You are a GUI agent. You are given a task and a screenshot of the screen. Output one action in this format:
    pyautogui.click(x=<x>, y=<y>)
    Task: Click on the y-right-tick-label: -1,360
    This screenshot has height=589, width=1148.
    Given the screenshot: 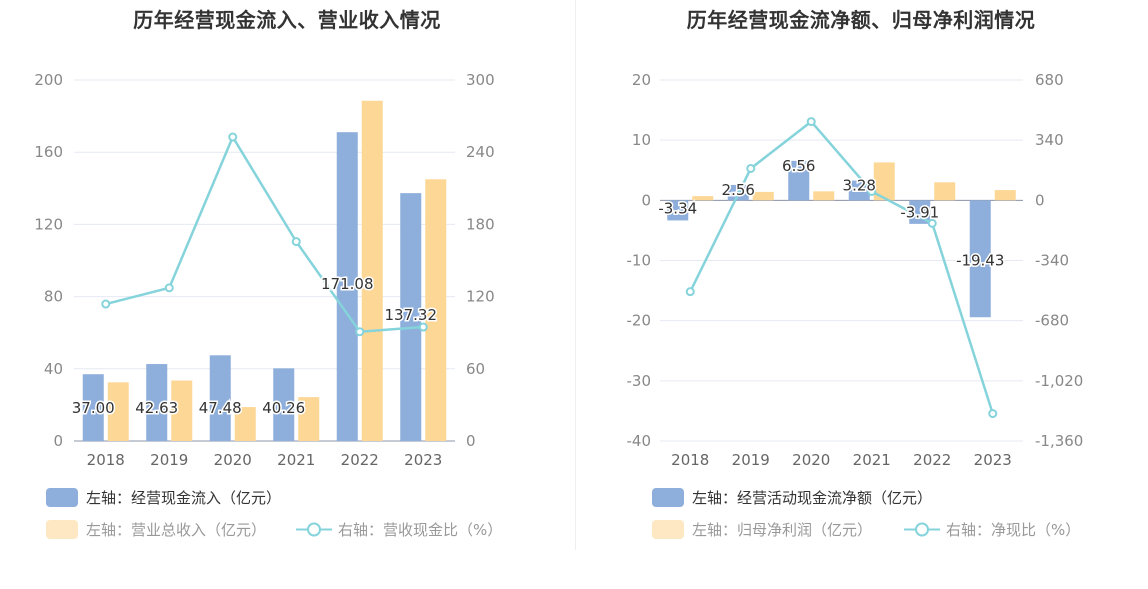 What is the action you would take?
    pyautogui.click(x=1059, y=441)
    